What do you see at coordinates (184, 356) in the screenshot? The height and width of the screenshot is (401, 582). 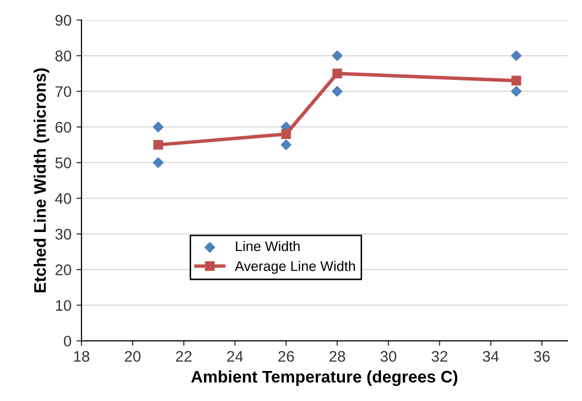 I see `x-tick-label: 22` at bounding box center [184, 356].